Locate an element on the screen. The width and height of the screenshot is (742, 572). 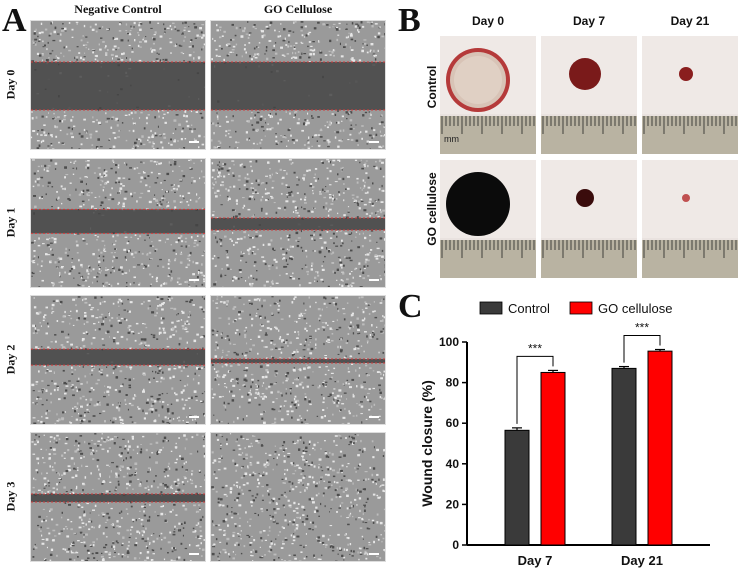
panel-a-row-label: Day 3 is located at coordinates (10, 496).